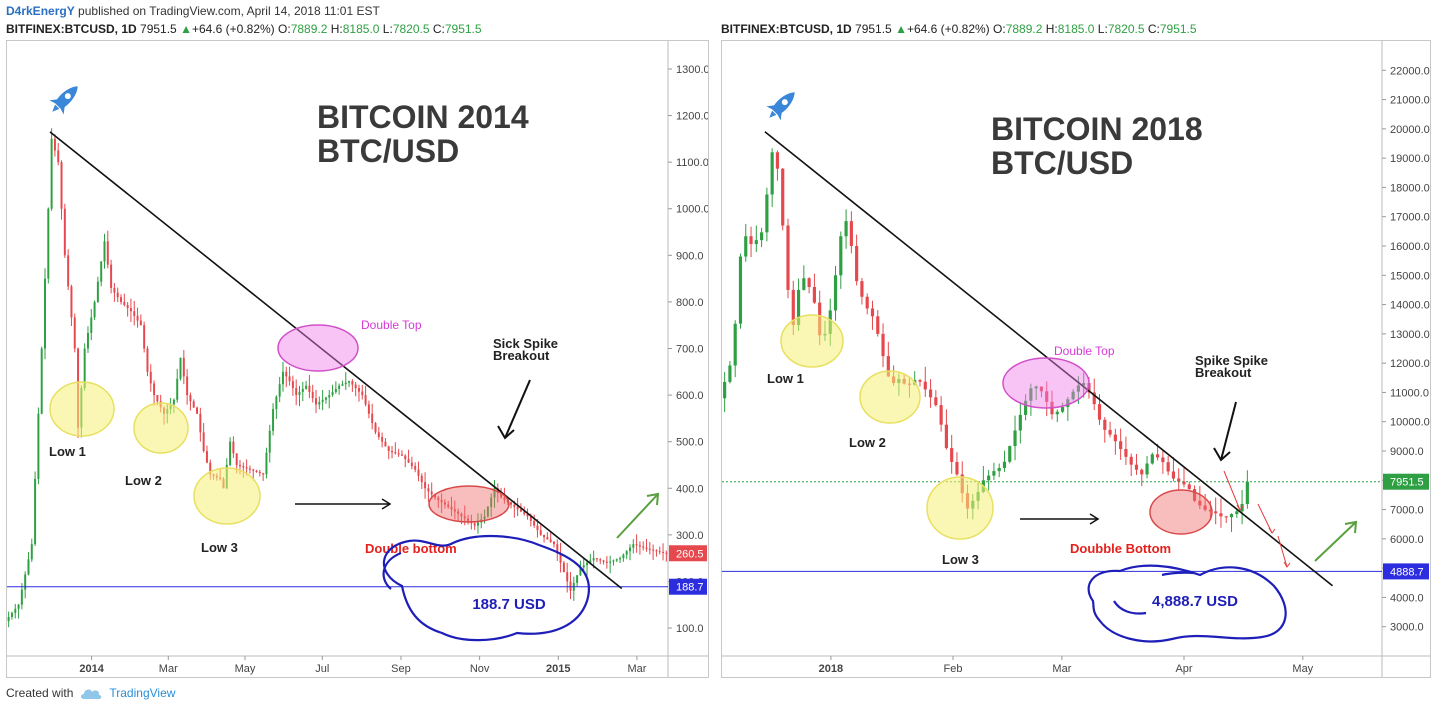 The image size is (1438, 711). What do you see at coordinates (786, 29) in the screenshot?
I see `symbol-name: BITFINEX:BTCUSD, 1D` at bounding box center [786, 29].